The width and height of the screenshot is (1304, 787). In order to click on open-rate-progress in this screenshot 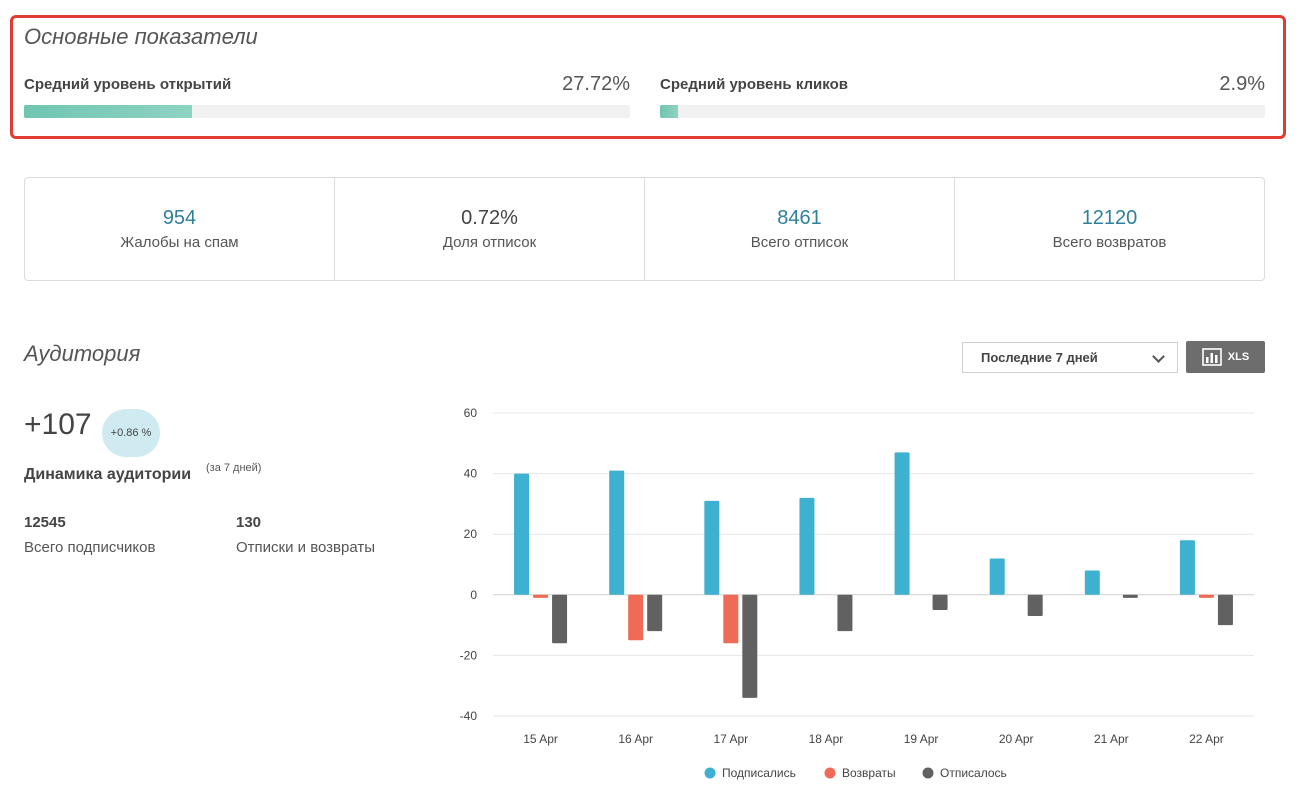, I will do `click(327, 111)`.